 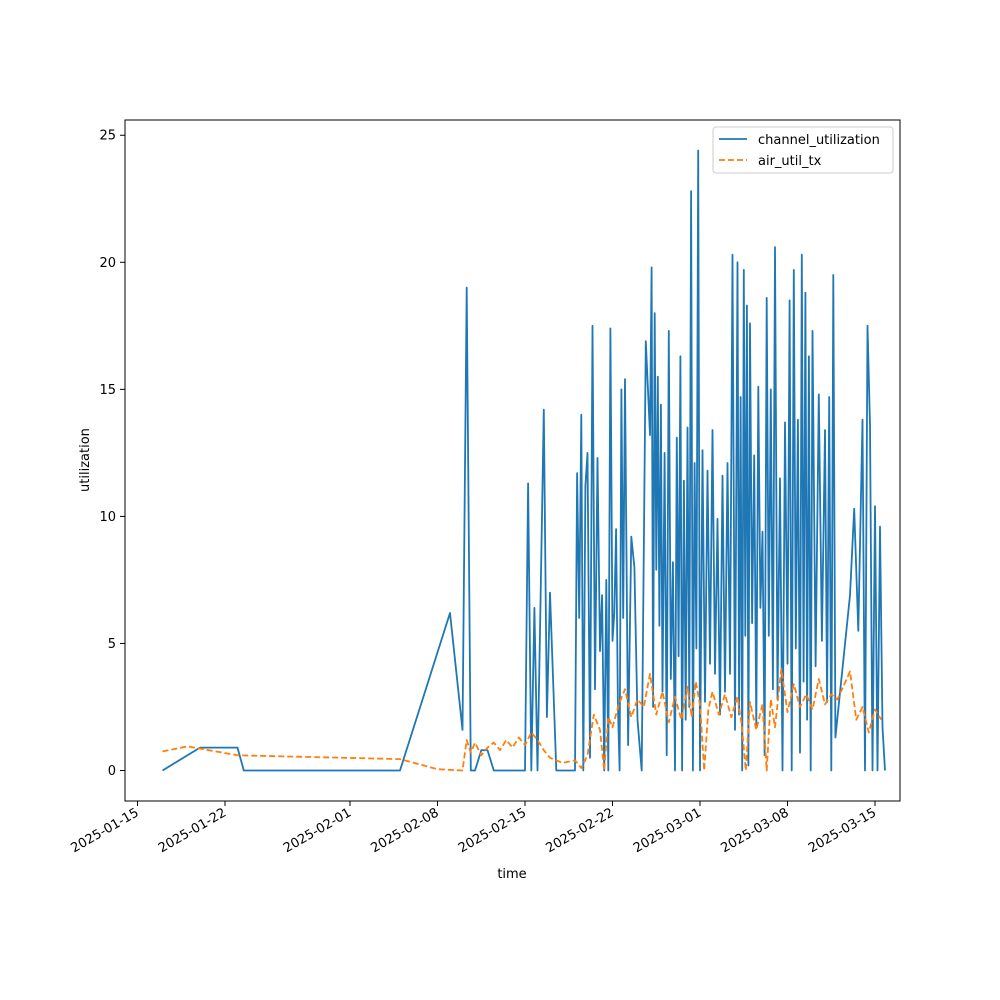 I want to click on legend-label: channel_utilization, so click(x=819, y=140).